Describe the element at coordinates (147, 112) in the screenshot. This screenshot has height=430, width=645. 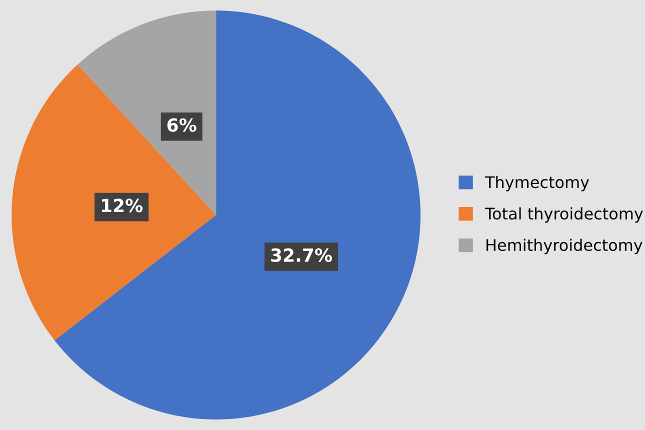
I see `pie-slice` at that location.